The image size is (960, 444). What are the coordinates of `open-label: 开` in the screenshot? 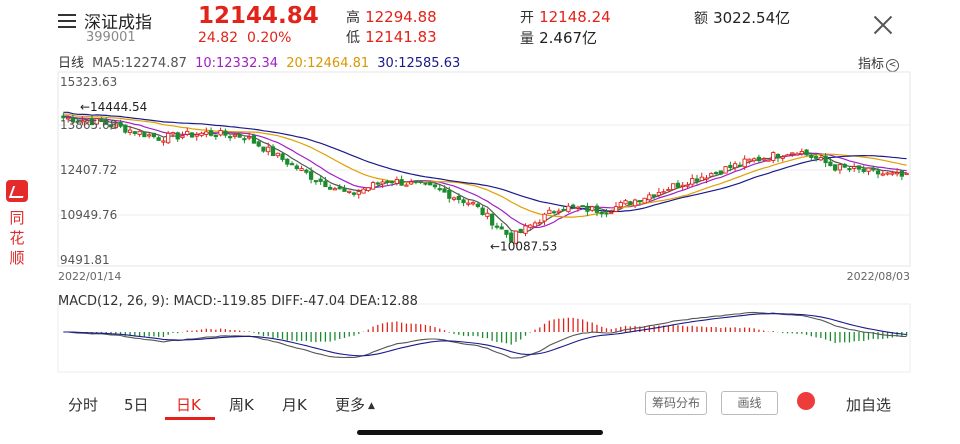 It's located at (527, 18).